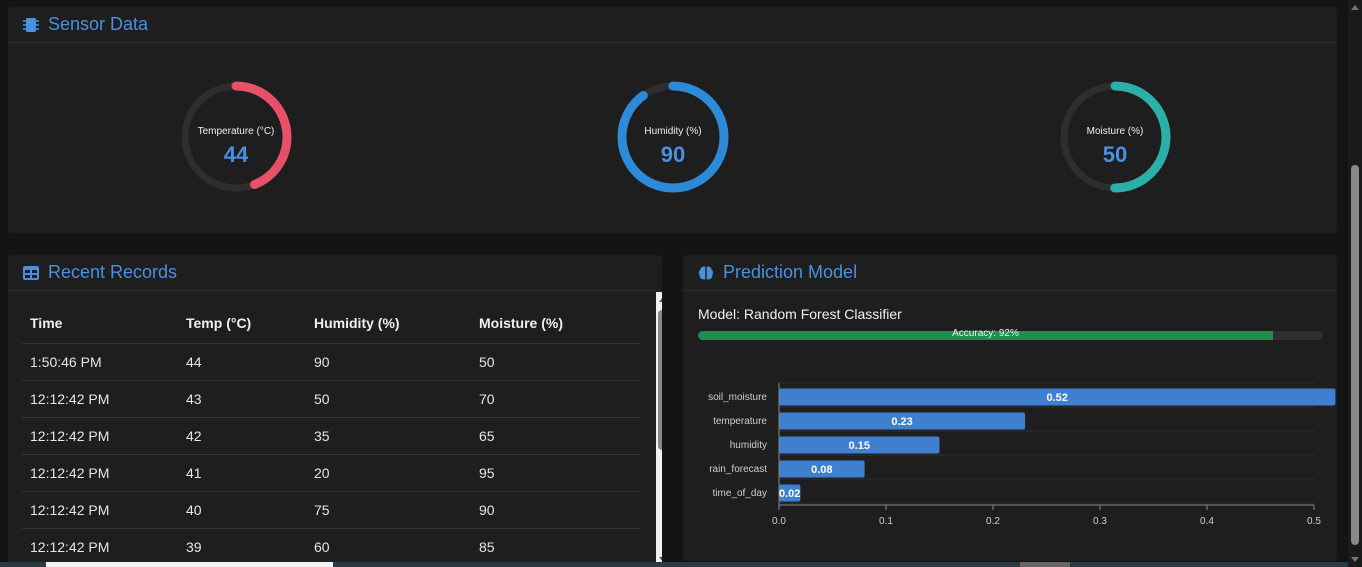  I want to click on chart-data-label: 0.52, so click(1056, 398).